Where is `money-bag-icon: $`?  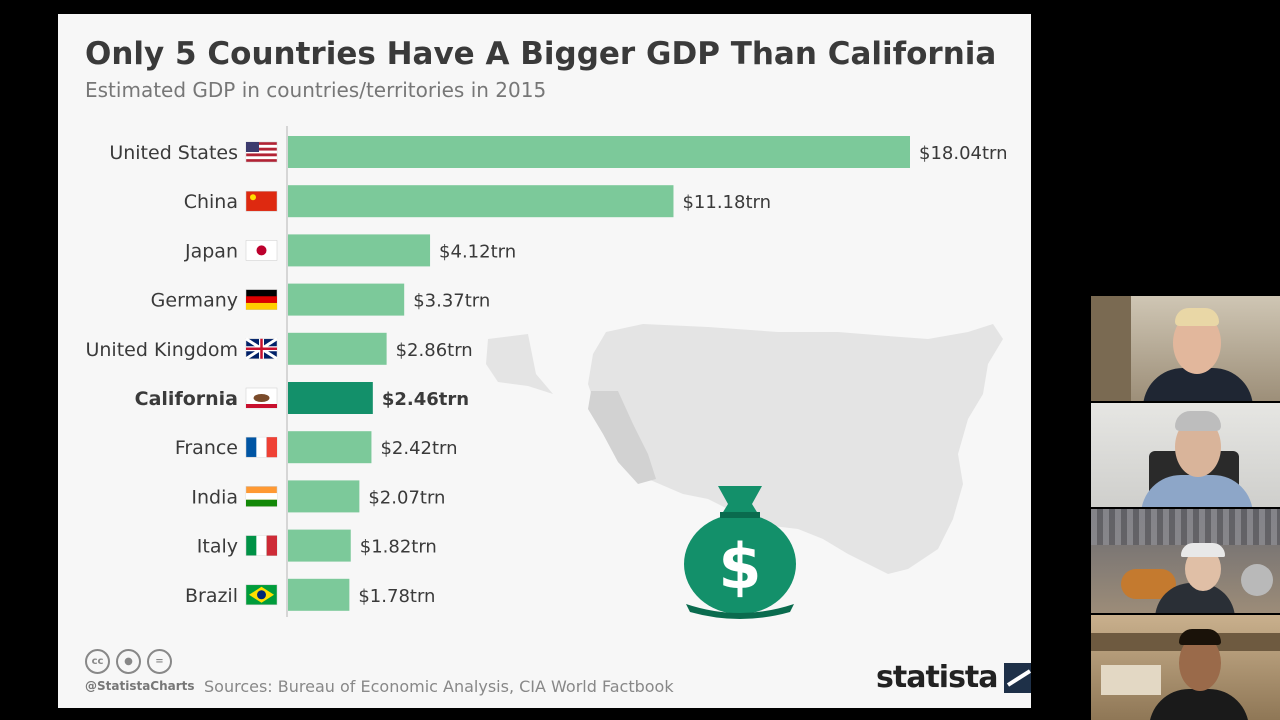
money-bag-icon: $ is located at coordinates (740, 552).